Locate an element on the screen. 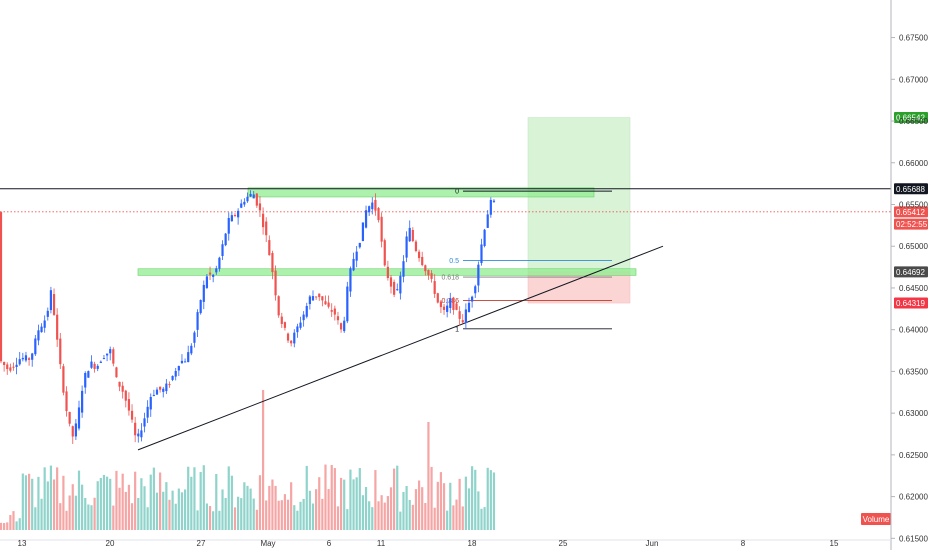 The width and height of the screenshot is (932, 555). time-tick-label: 27 is located at coordinates (201, 543).